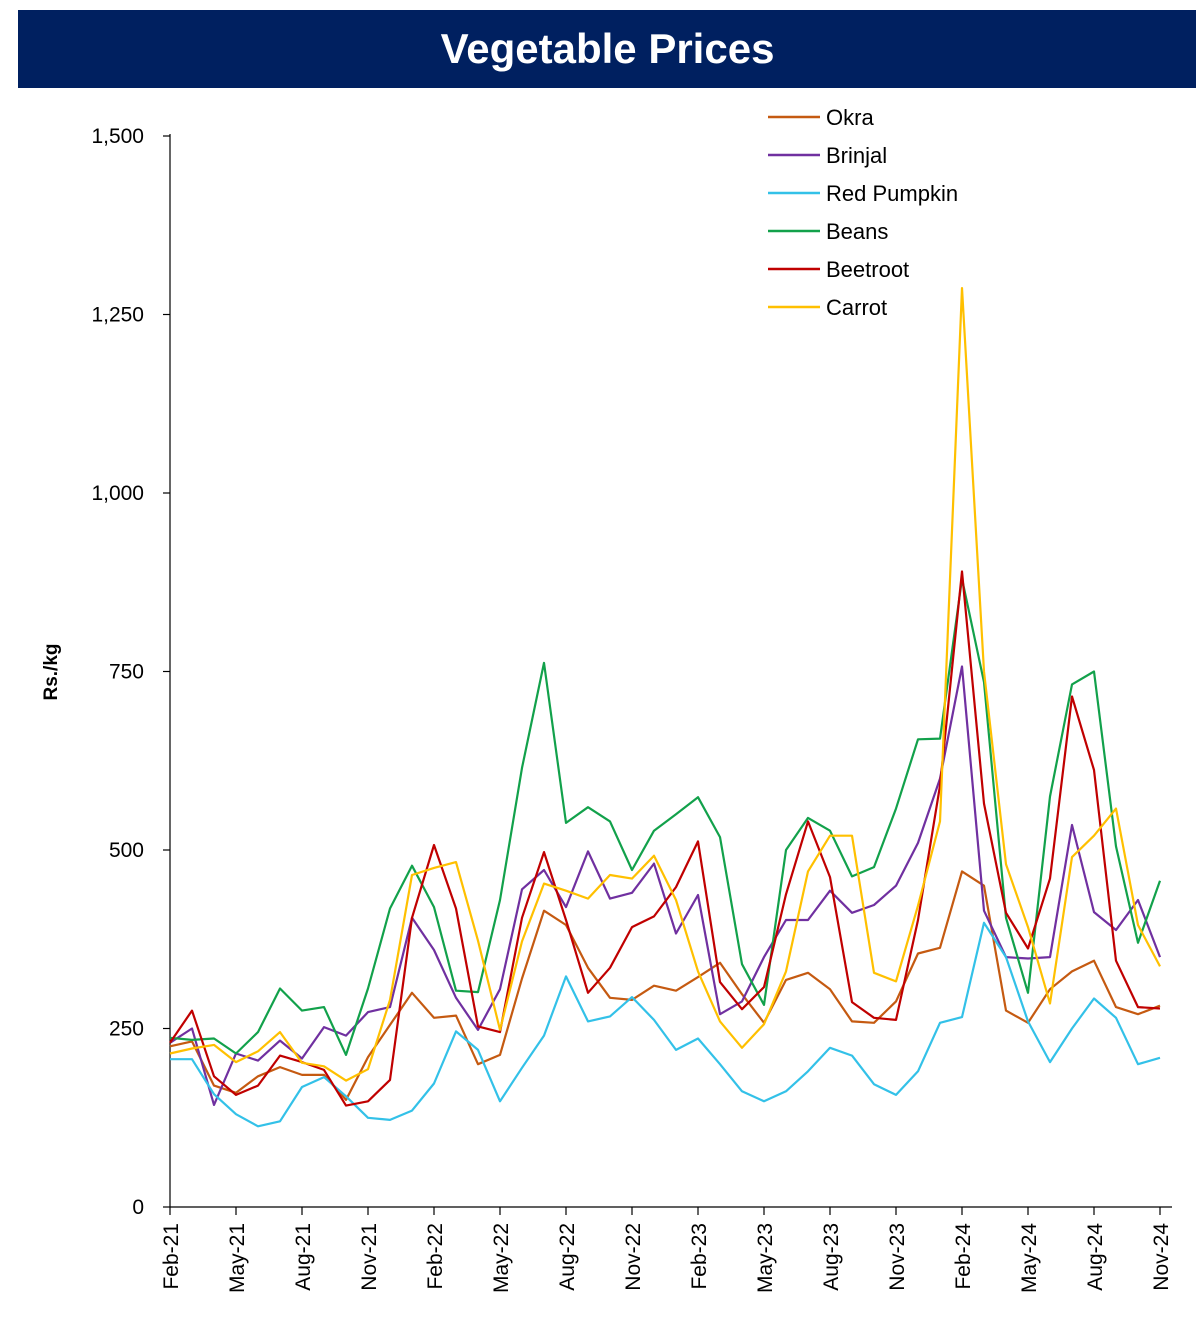 The image size is (1196, 1329). Describe the element at coordinates (138, 1207) in the screenshot. I see `y-tick-label: 0` at that location.